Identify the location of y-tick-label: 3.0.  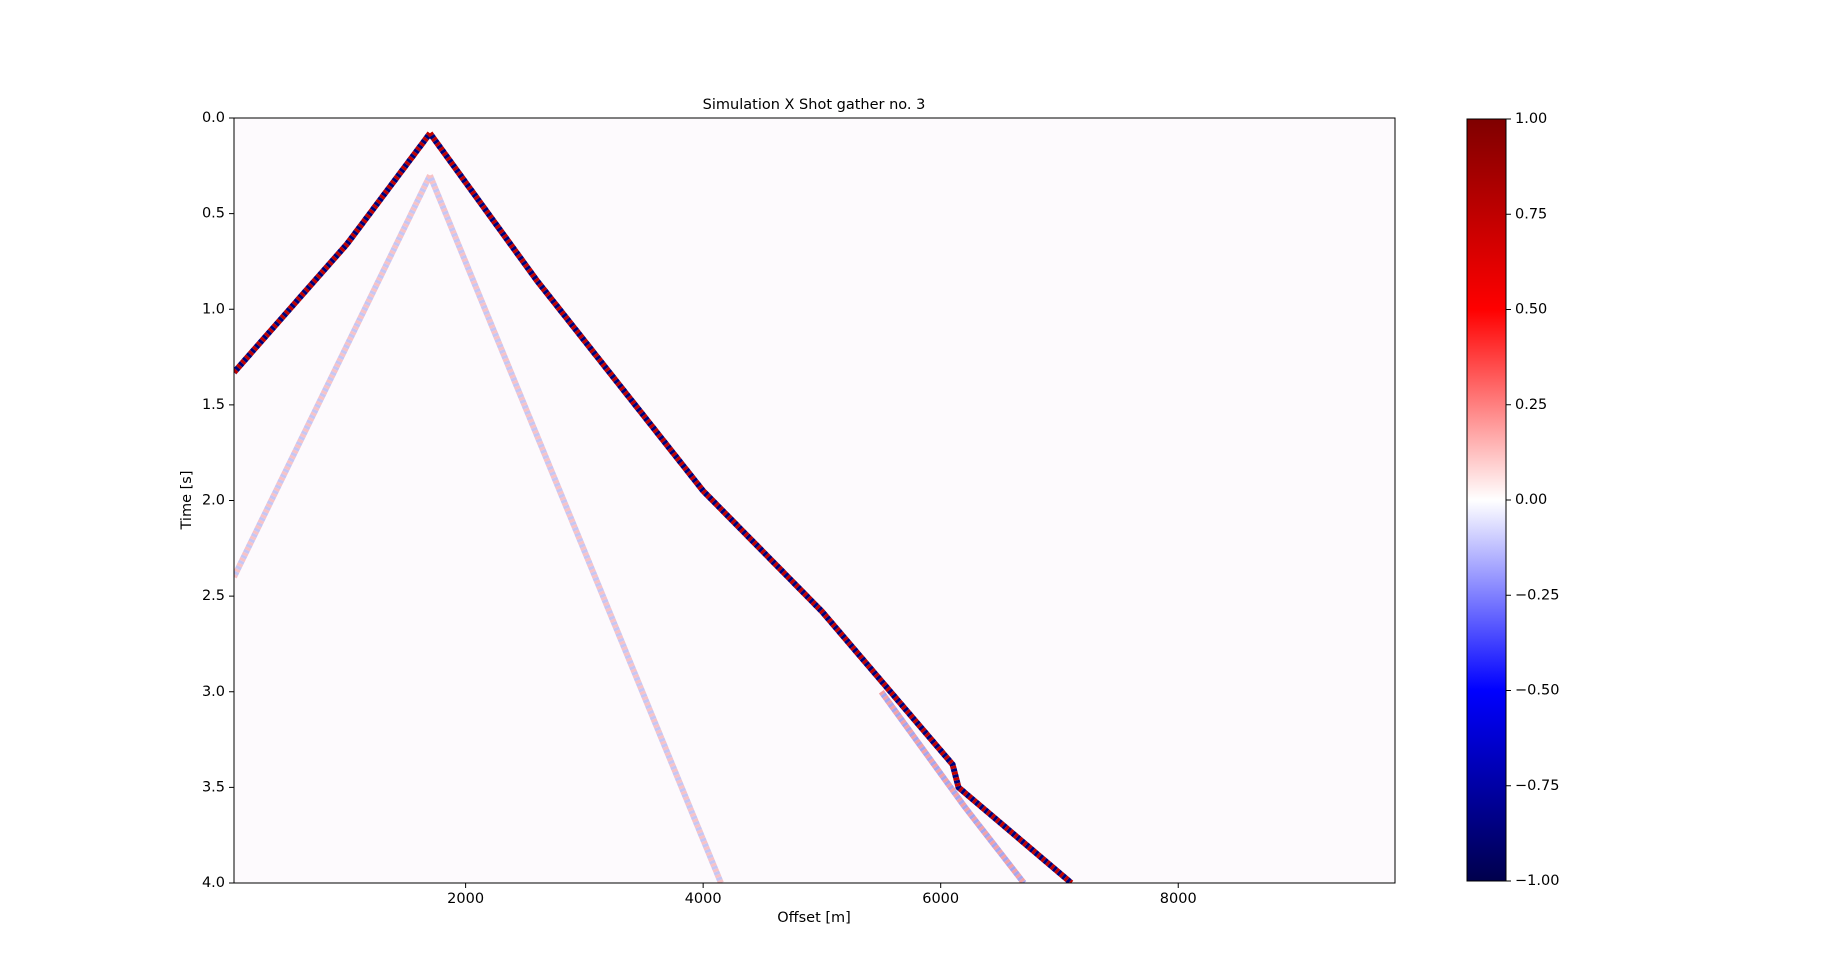
(213, 692).